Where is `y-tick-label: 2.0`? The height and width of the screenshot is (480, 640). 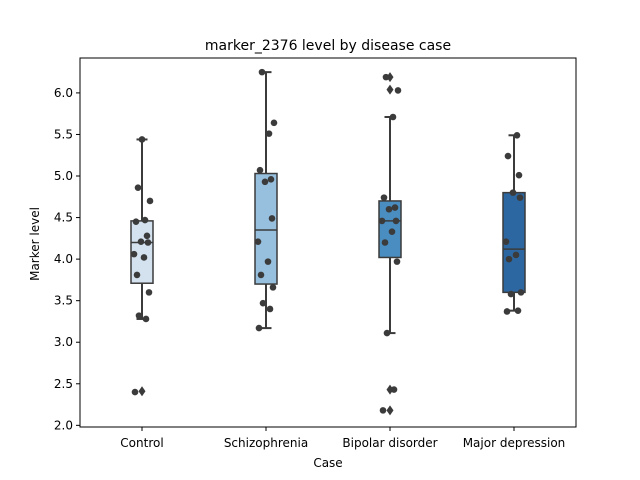 y-tick-label: 2.0 is located at coordinates (63, 425).